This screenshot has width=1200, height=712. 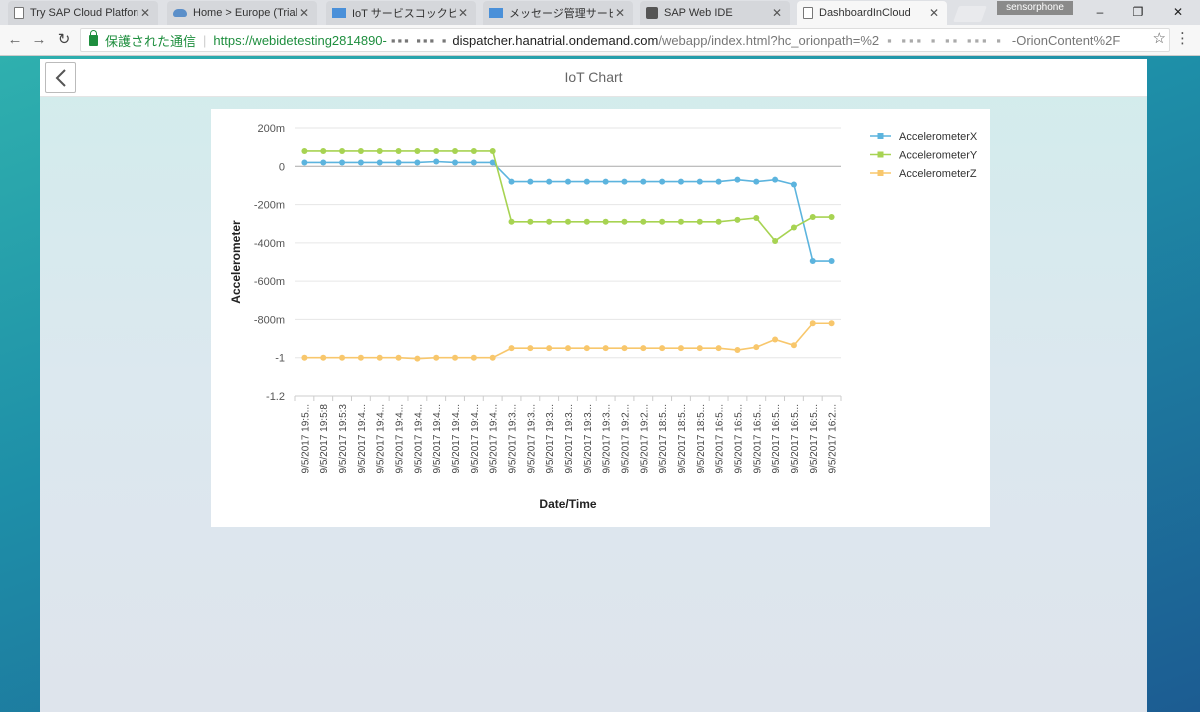 I want to click on browser-tab: Try SAP Cloud Platform ✕, so click(x=83, y=13).